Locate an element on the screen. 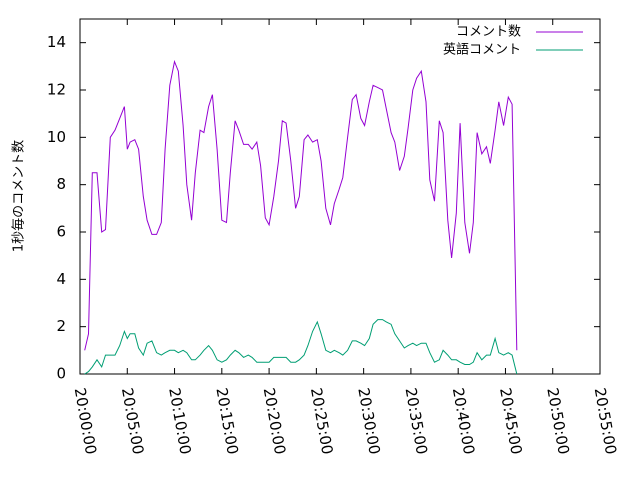 The width and height of the screenshot is (640, 480). x-tick-label: 20:55:00 is located at coordinates (605, 420).